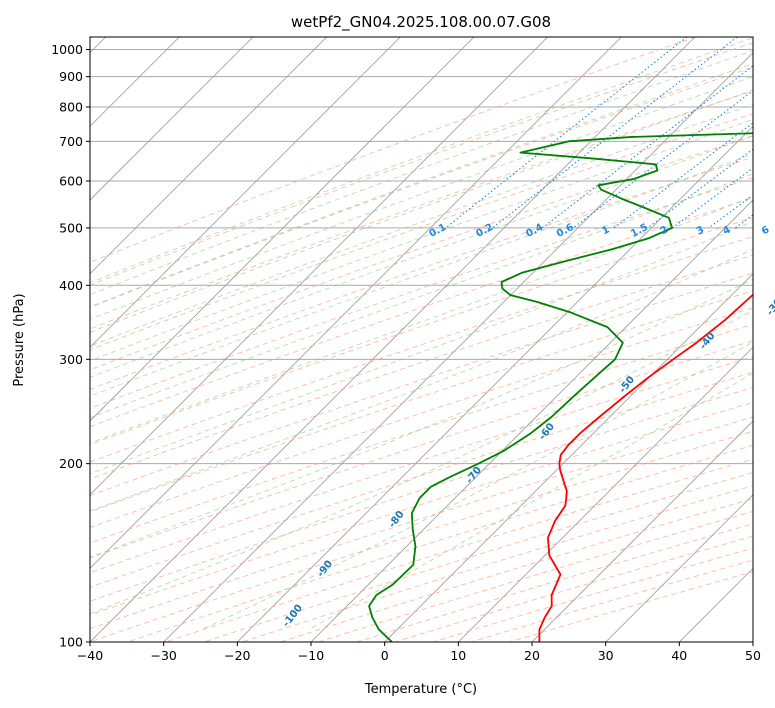  What do you see at coordinates (770, 307) in the screenshot?
I see `dry-adiabat-label: -30` at bounding box center [770, 307].